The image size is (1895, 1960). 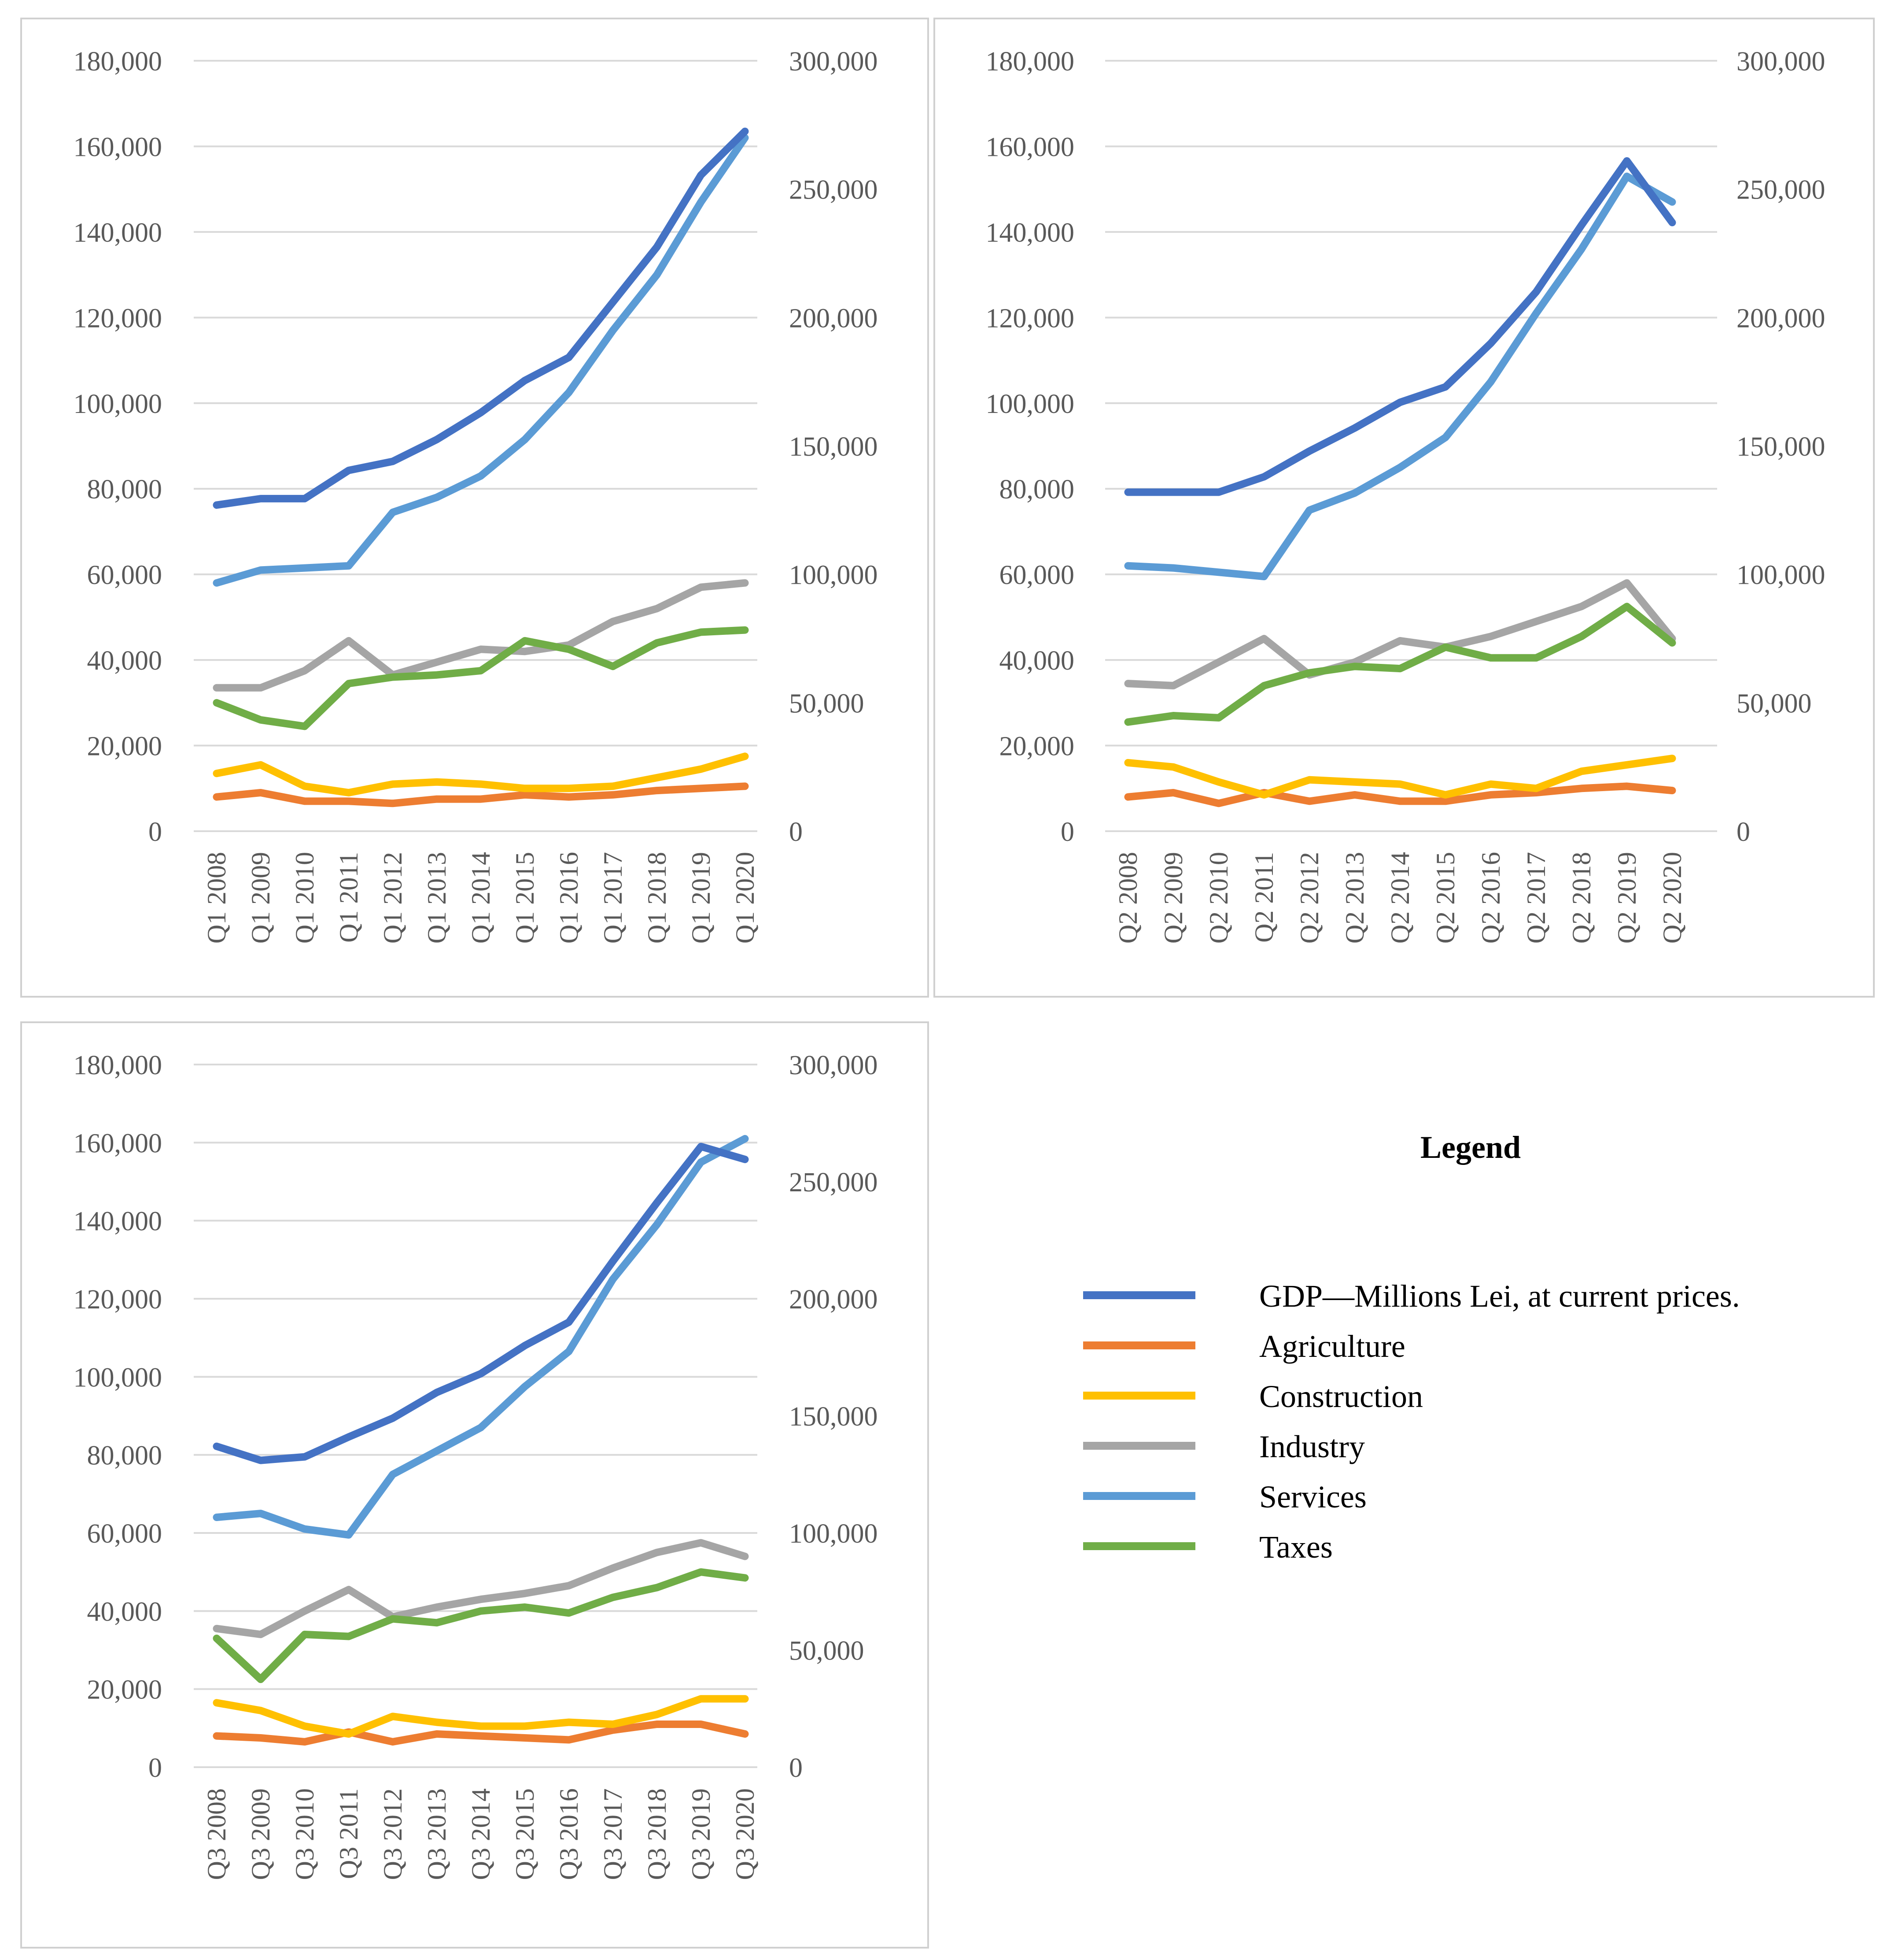 I want to click on x-tick-label: Q3 2009, so click(x=260, y=1834).